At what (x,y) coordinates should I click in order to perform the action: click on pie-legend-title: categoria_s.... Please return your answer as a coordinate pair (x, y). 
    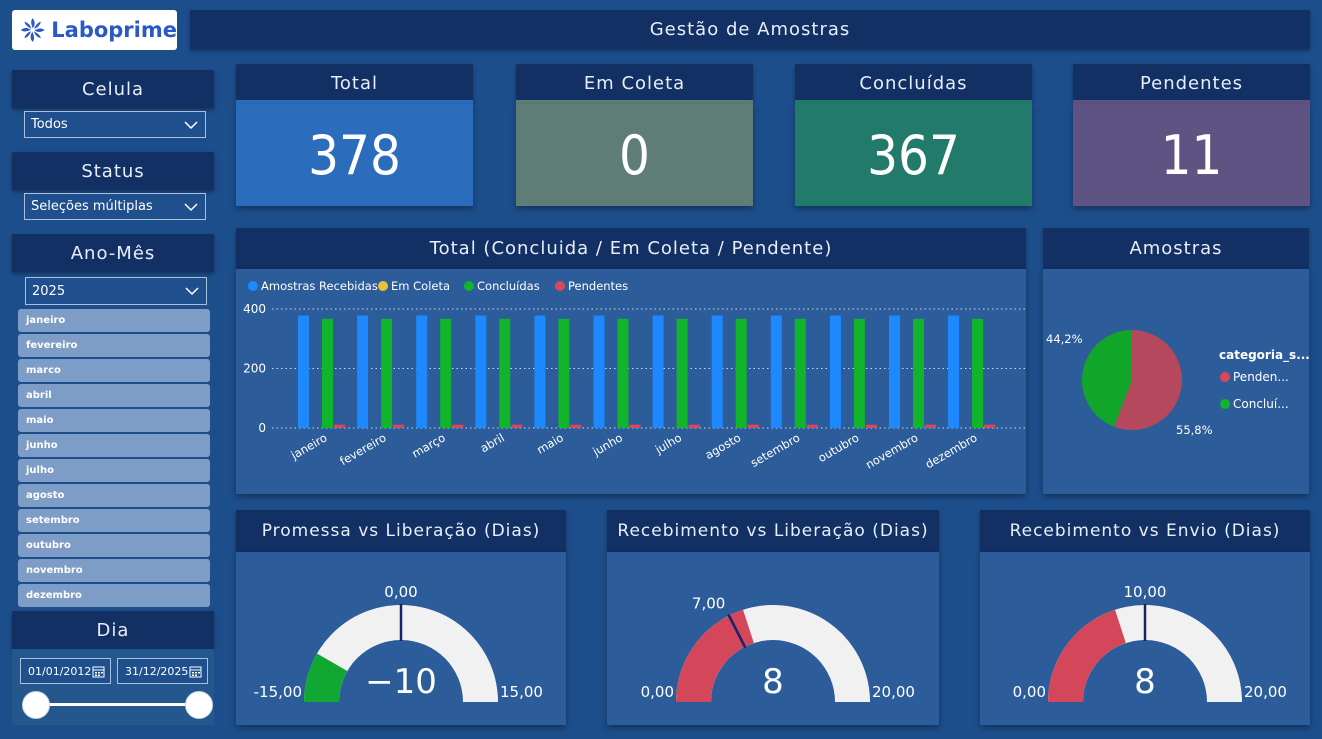
    Looking at the image, I should click on (1264, 355).